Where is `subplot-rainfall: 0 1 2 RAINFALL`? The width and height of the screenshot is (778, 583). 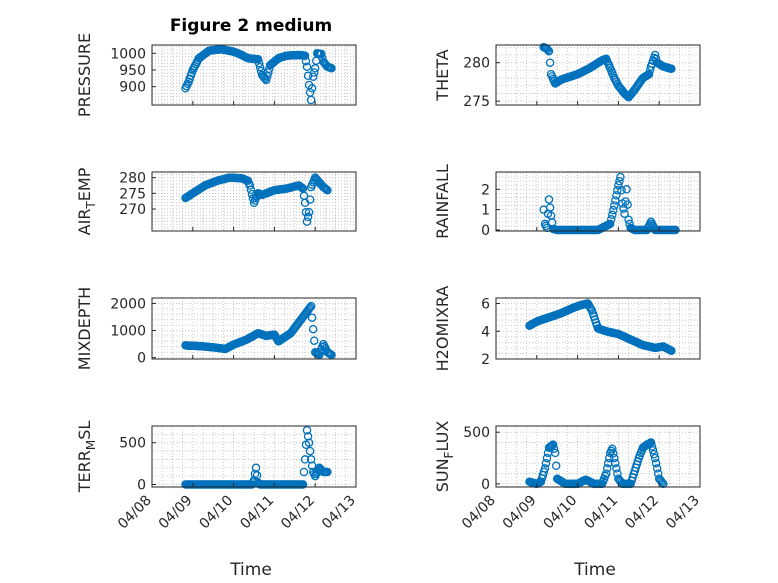 subplot-rainfall: 0 1 2 RAINFALL is located at coordinates (567, 201).